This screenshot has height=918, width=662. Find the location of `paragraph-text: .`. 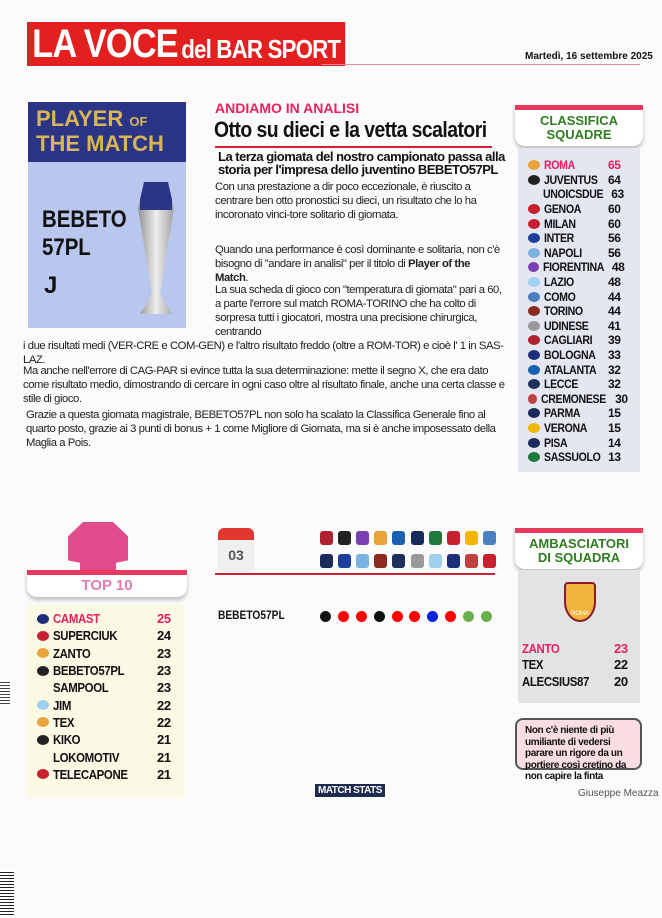

paragraph-text: . is located at coordinates (247, 278).